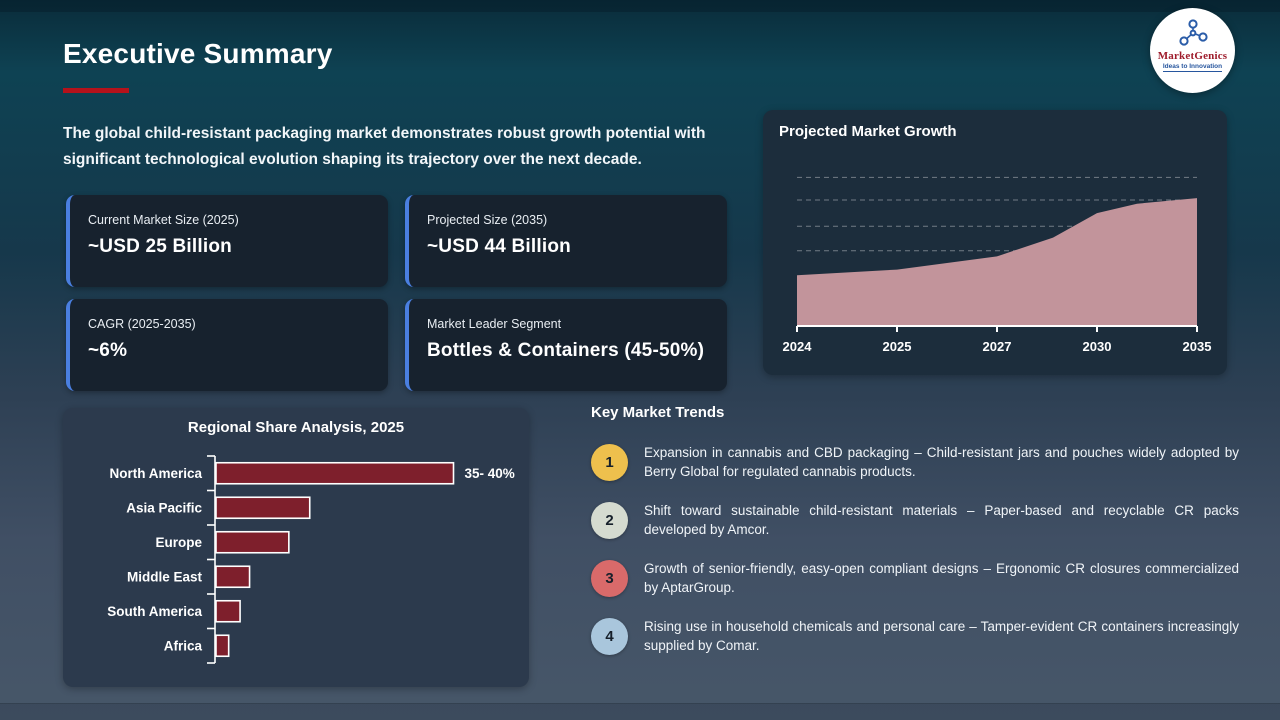 The width and height of the screenshot is (1280, 720). What do you see at coordinates (164, 507) in the screenshot?
I see `bar-category-label: Asia Pacific` at bounding box center [164, 507].